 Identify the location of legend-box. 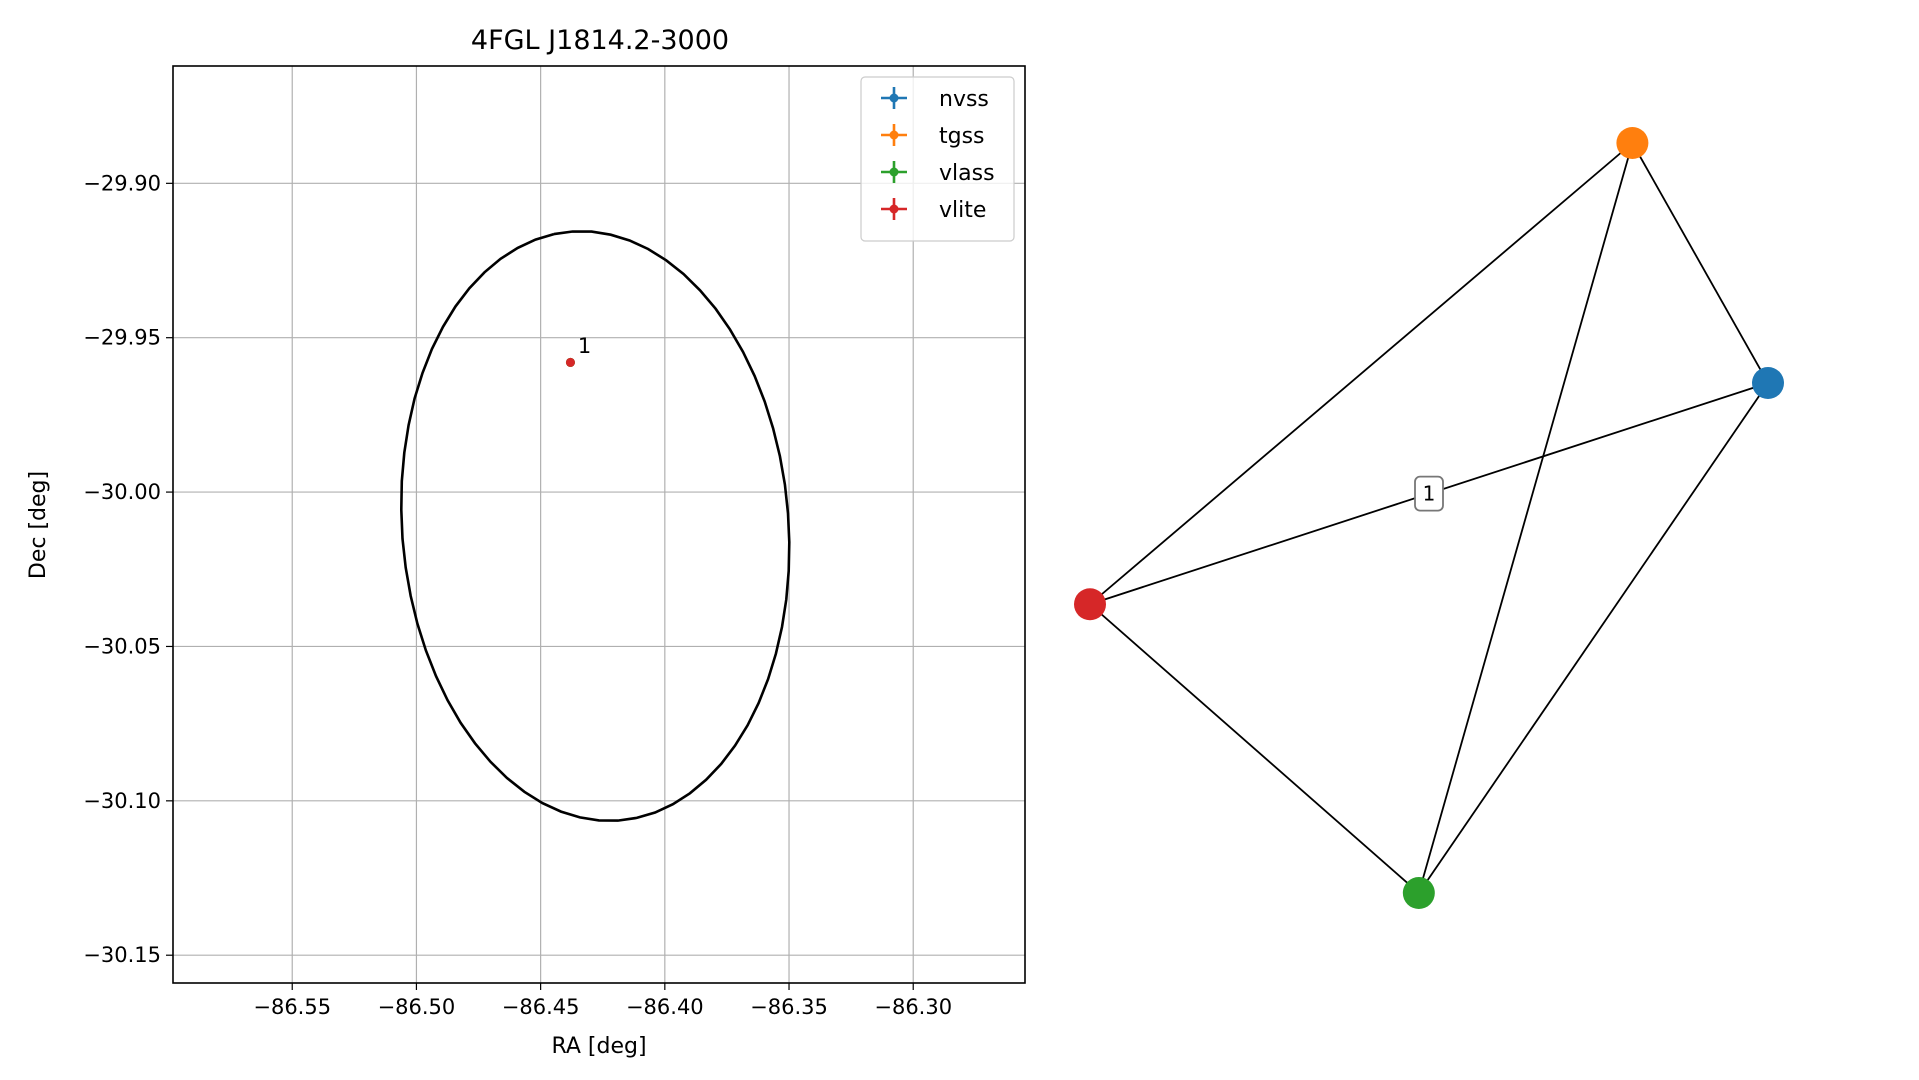
(937, 159).